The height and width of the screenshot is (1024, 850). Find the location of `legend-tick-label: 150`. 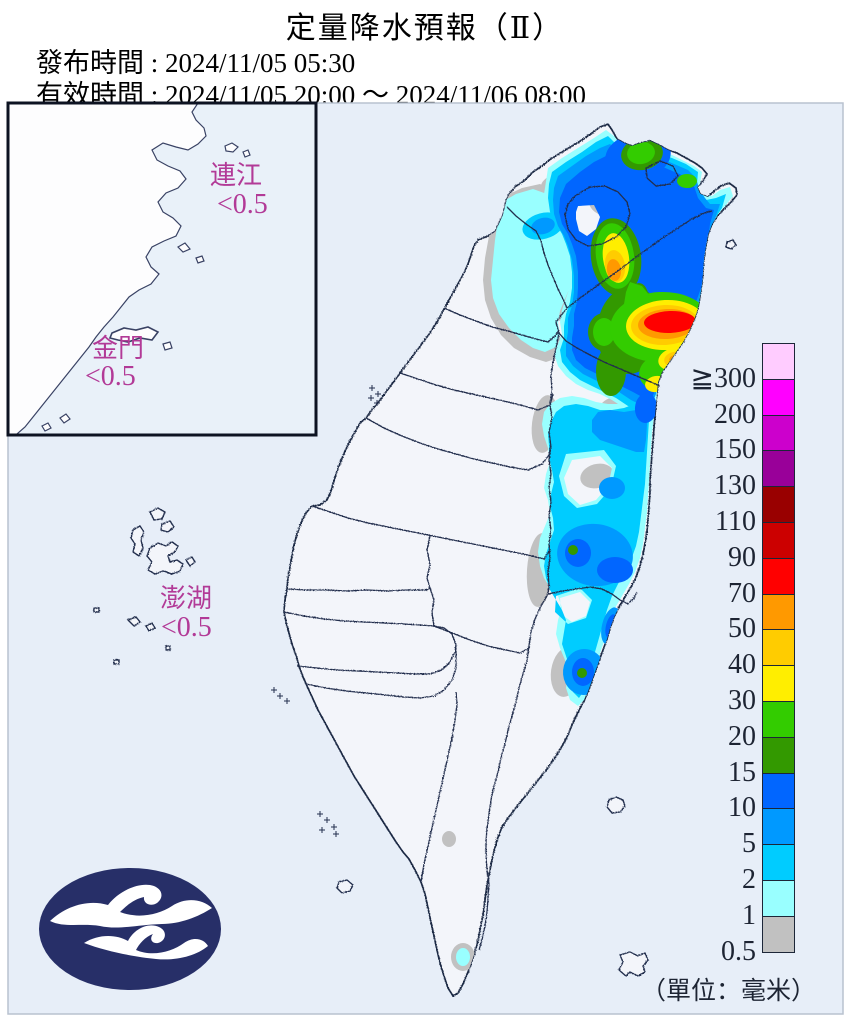

legend-tick-label: 150 is located at coordinates (735, 450).